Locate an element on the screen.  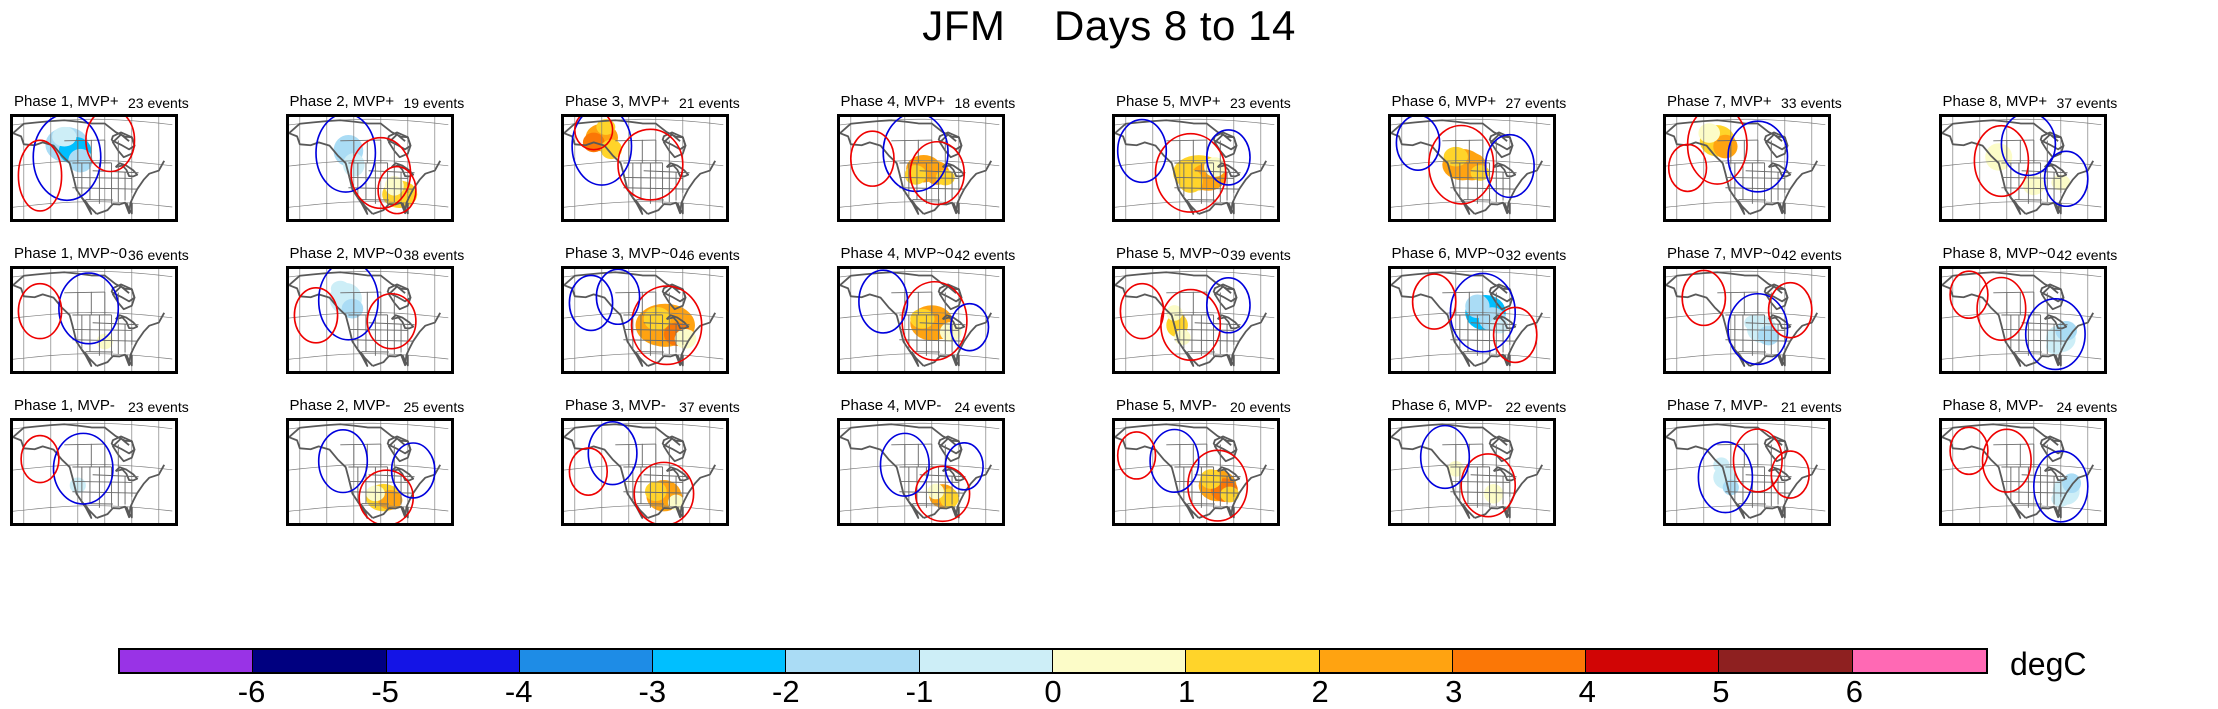
panel-phase-label: Phase 5, MVP- is located at coordinates (1166, 406).